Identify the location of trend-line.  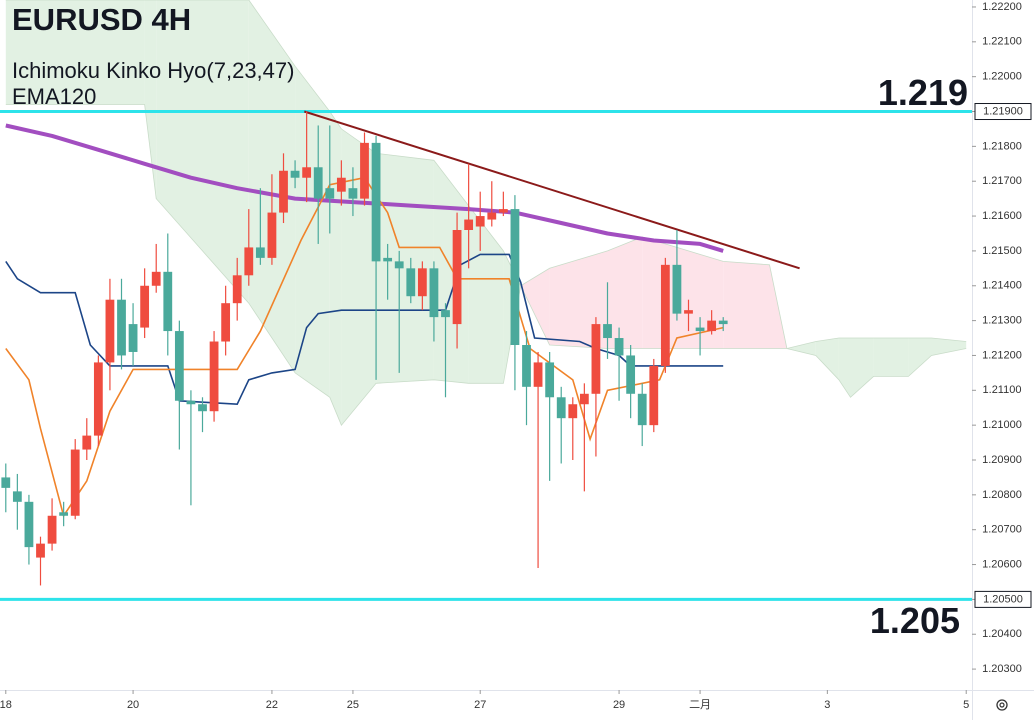
(551, 190).